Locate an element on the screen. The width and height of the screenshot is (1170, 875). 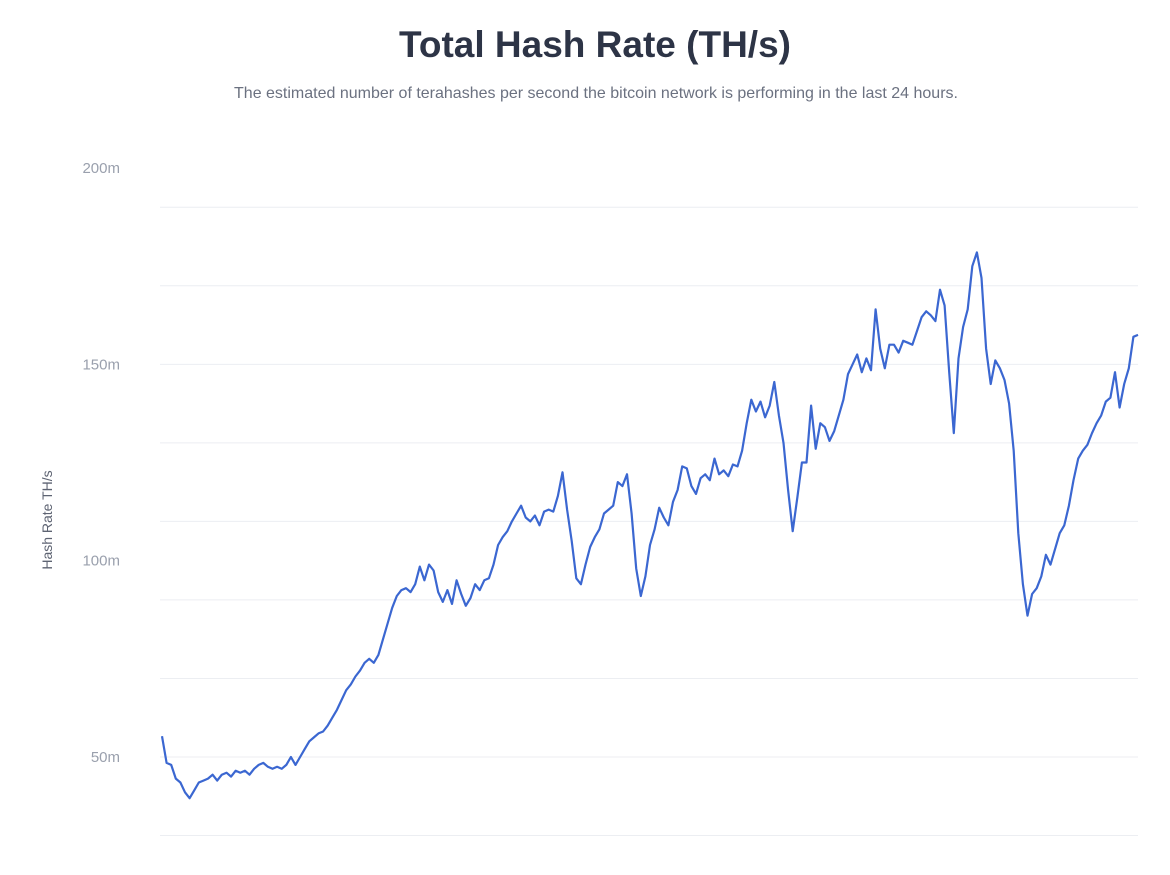
chart-title: Total Hash Rate (TH/s) is located at coordinates (595, 44).